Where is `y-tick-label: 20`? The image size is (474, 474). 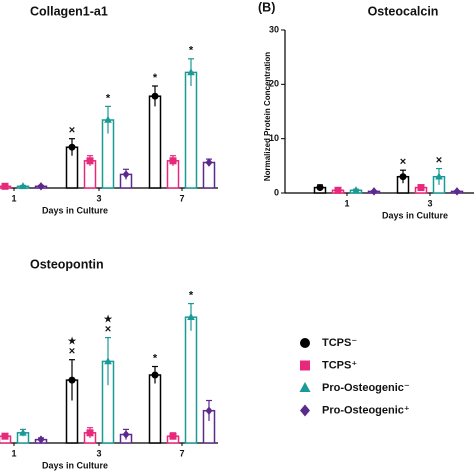
y-tick-label: 20 is located at coordinates (274, 84).